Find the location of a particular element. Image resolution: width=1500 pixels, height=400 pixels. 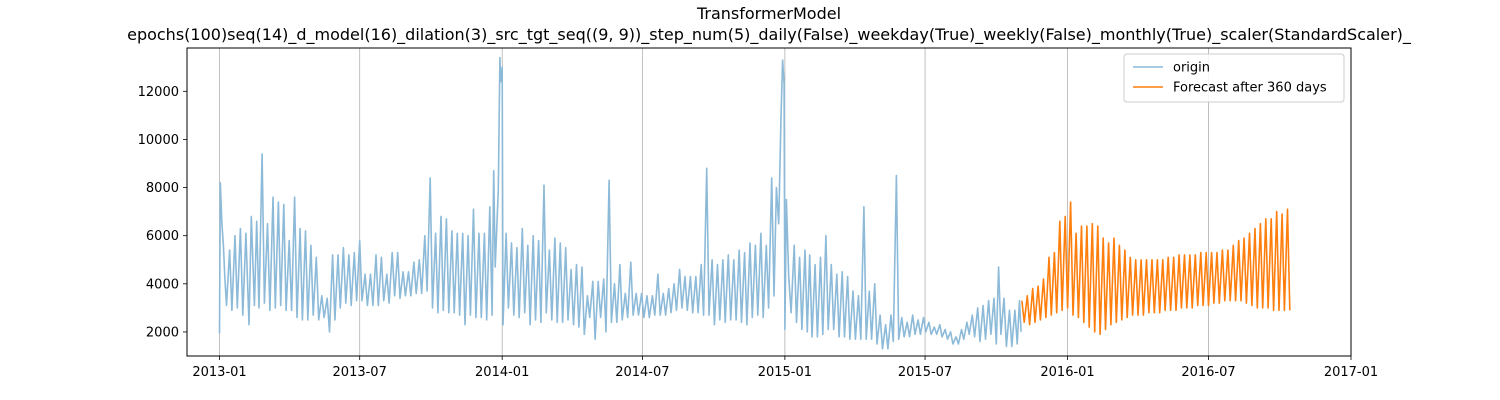

x-tick-label: 2015-07 is located at coordinates (925, 372).